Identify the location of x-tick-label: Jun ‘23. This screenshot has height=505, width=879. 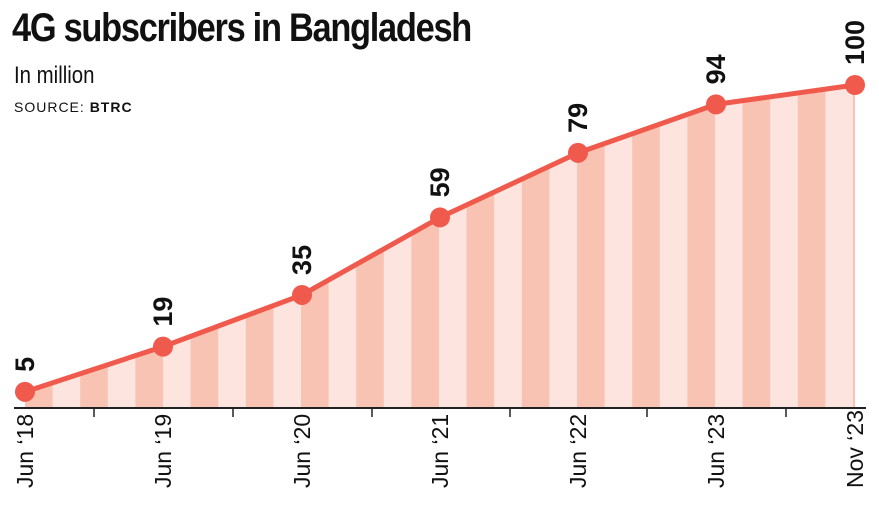
(716, 451).